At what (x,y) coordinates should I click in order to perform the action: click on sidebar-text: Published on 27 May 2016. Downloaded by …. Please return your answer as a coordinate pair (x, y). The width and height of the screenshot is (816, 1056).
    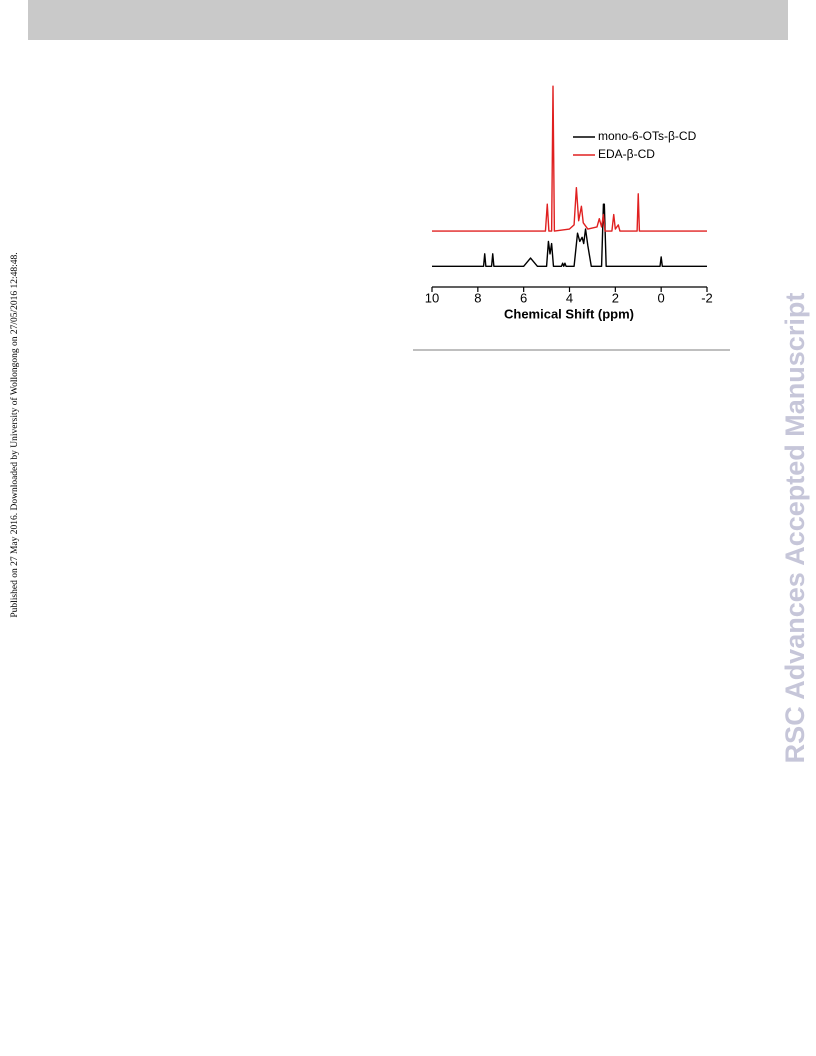
    Looking at the image, I should click on (14, 434).